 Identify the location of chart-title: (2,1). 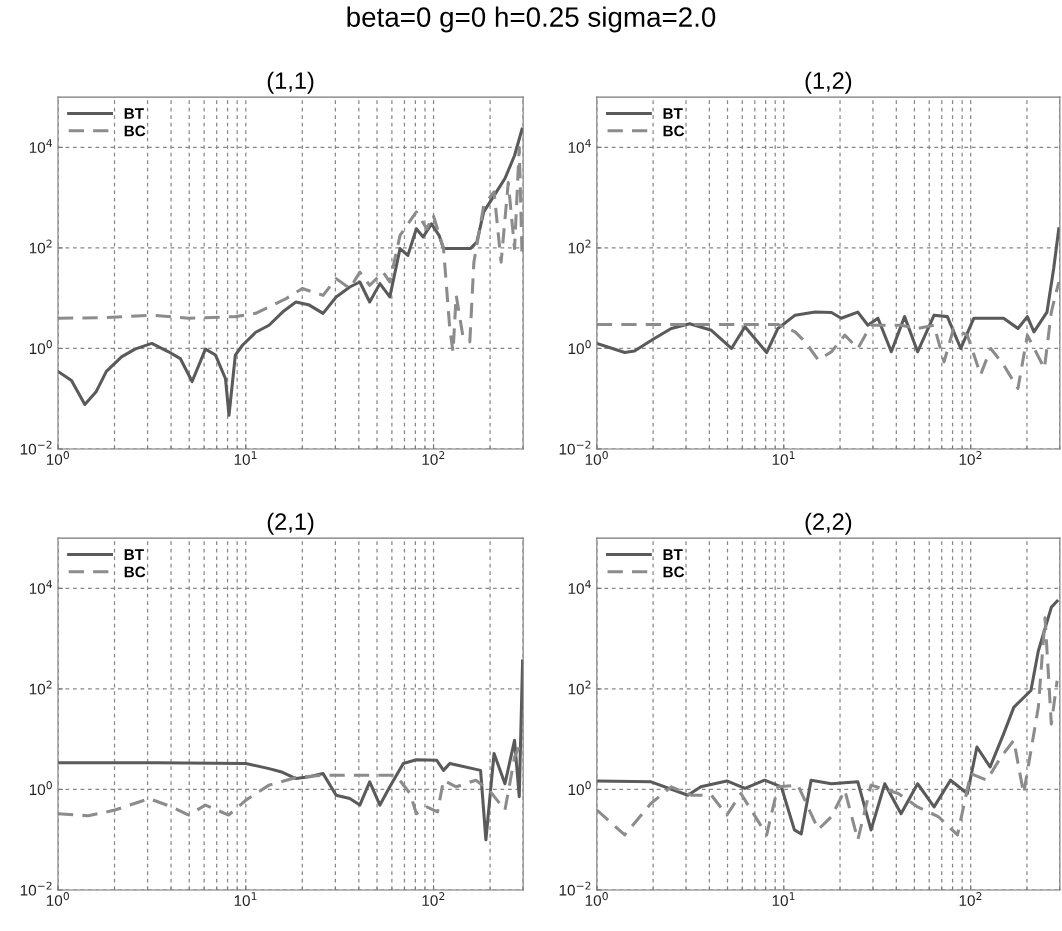
(290, 523).